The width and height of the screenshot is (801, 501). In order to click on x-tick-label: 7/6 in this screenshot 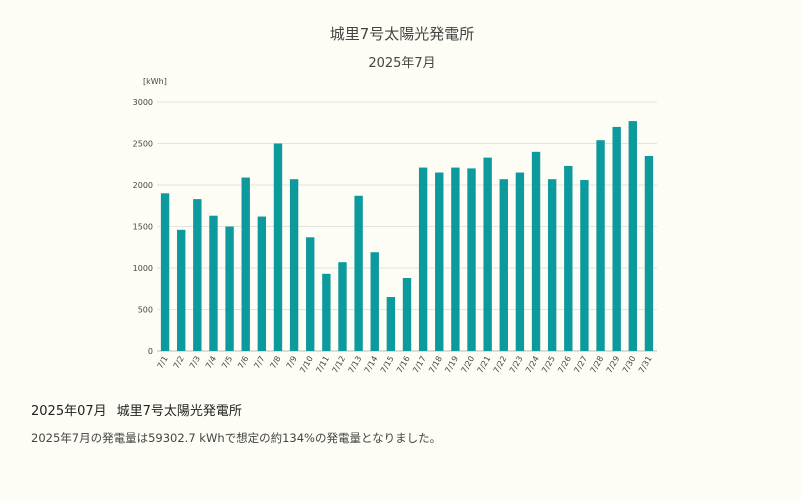, I will do `click(243, 363)`.